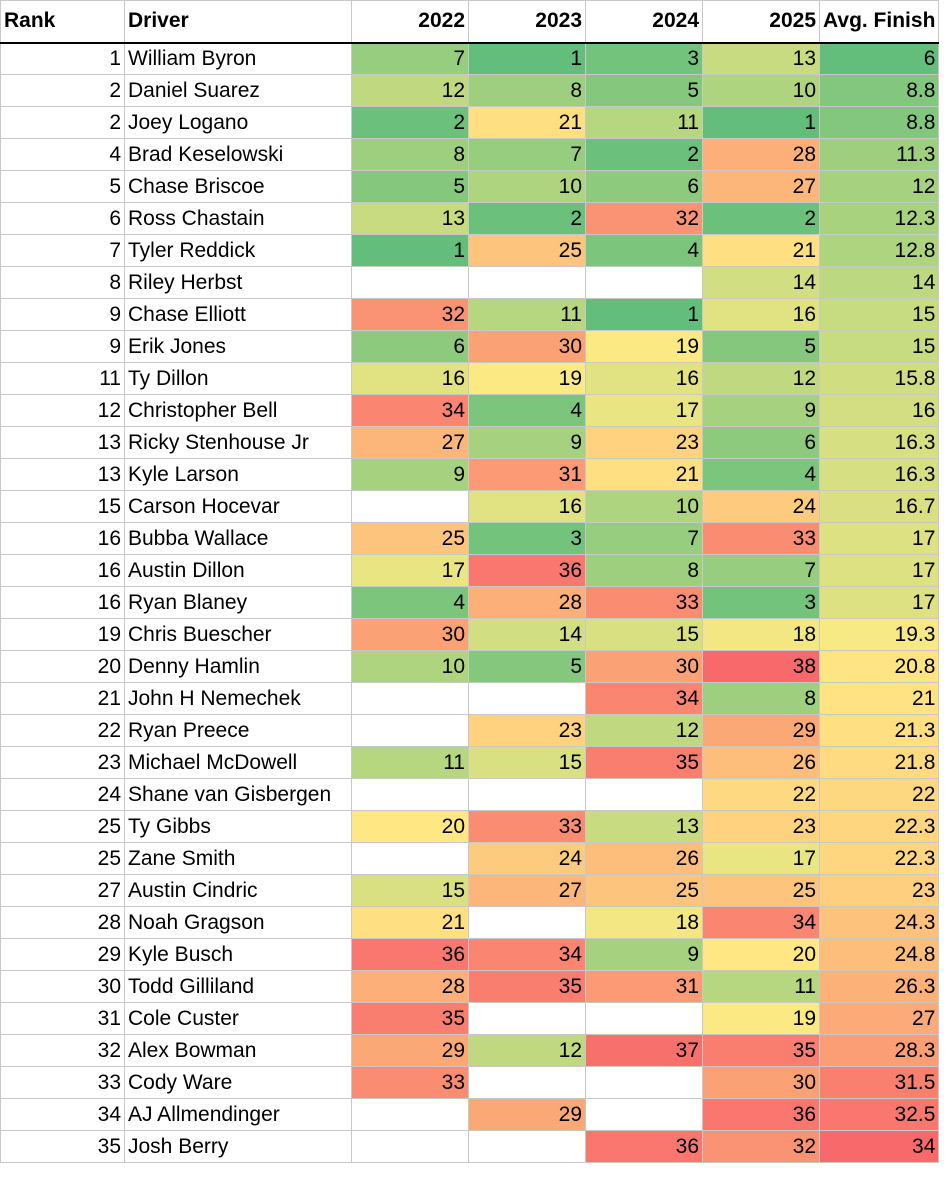 The height and width of the screenshot is (1200, 951). I want to click on avg-finish-cell: 16.3, so click(879, 442).